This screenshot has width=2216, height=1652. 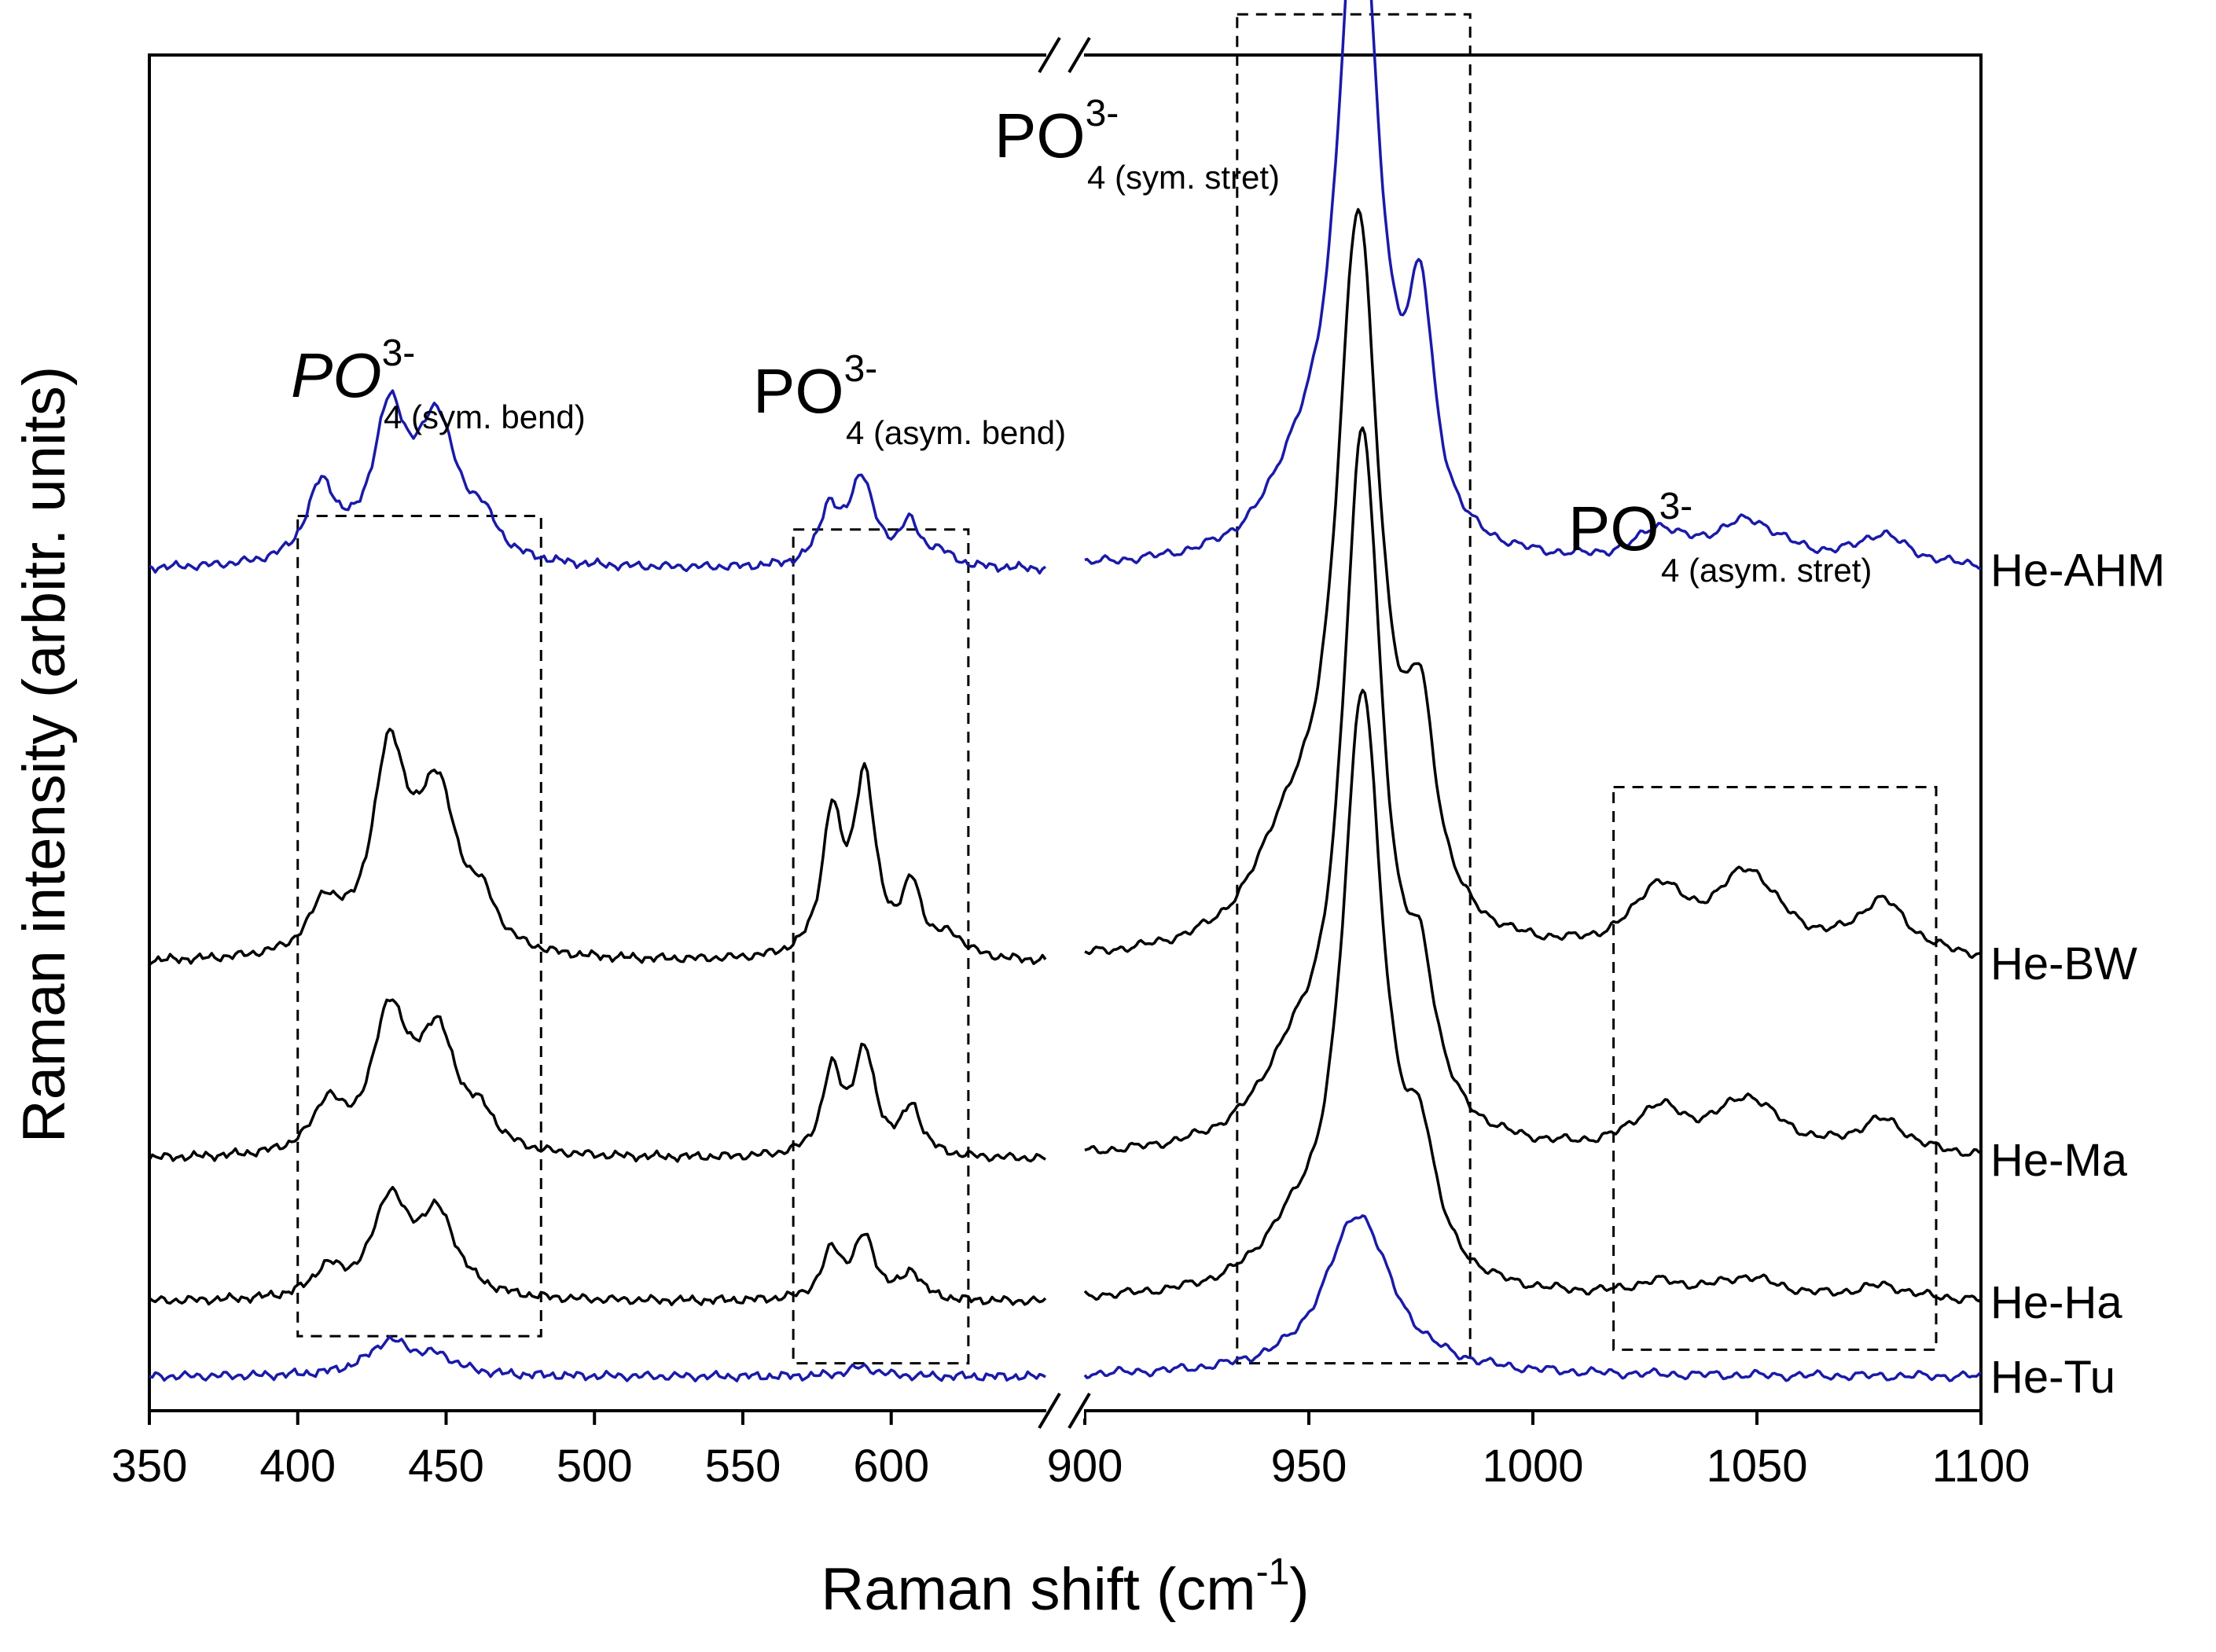 I want to click on peak-annotation-2: PO3- 4 (asym. bend), so click(x=909, y=399).